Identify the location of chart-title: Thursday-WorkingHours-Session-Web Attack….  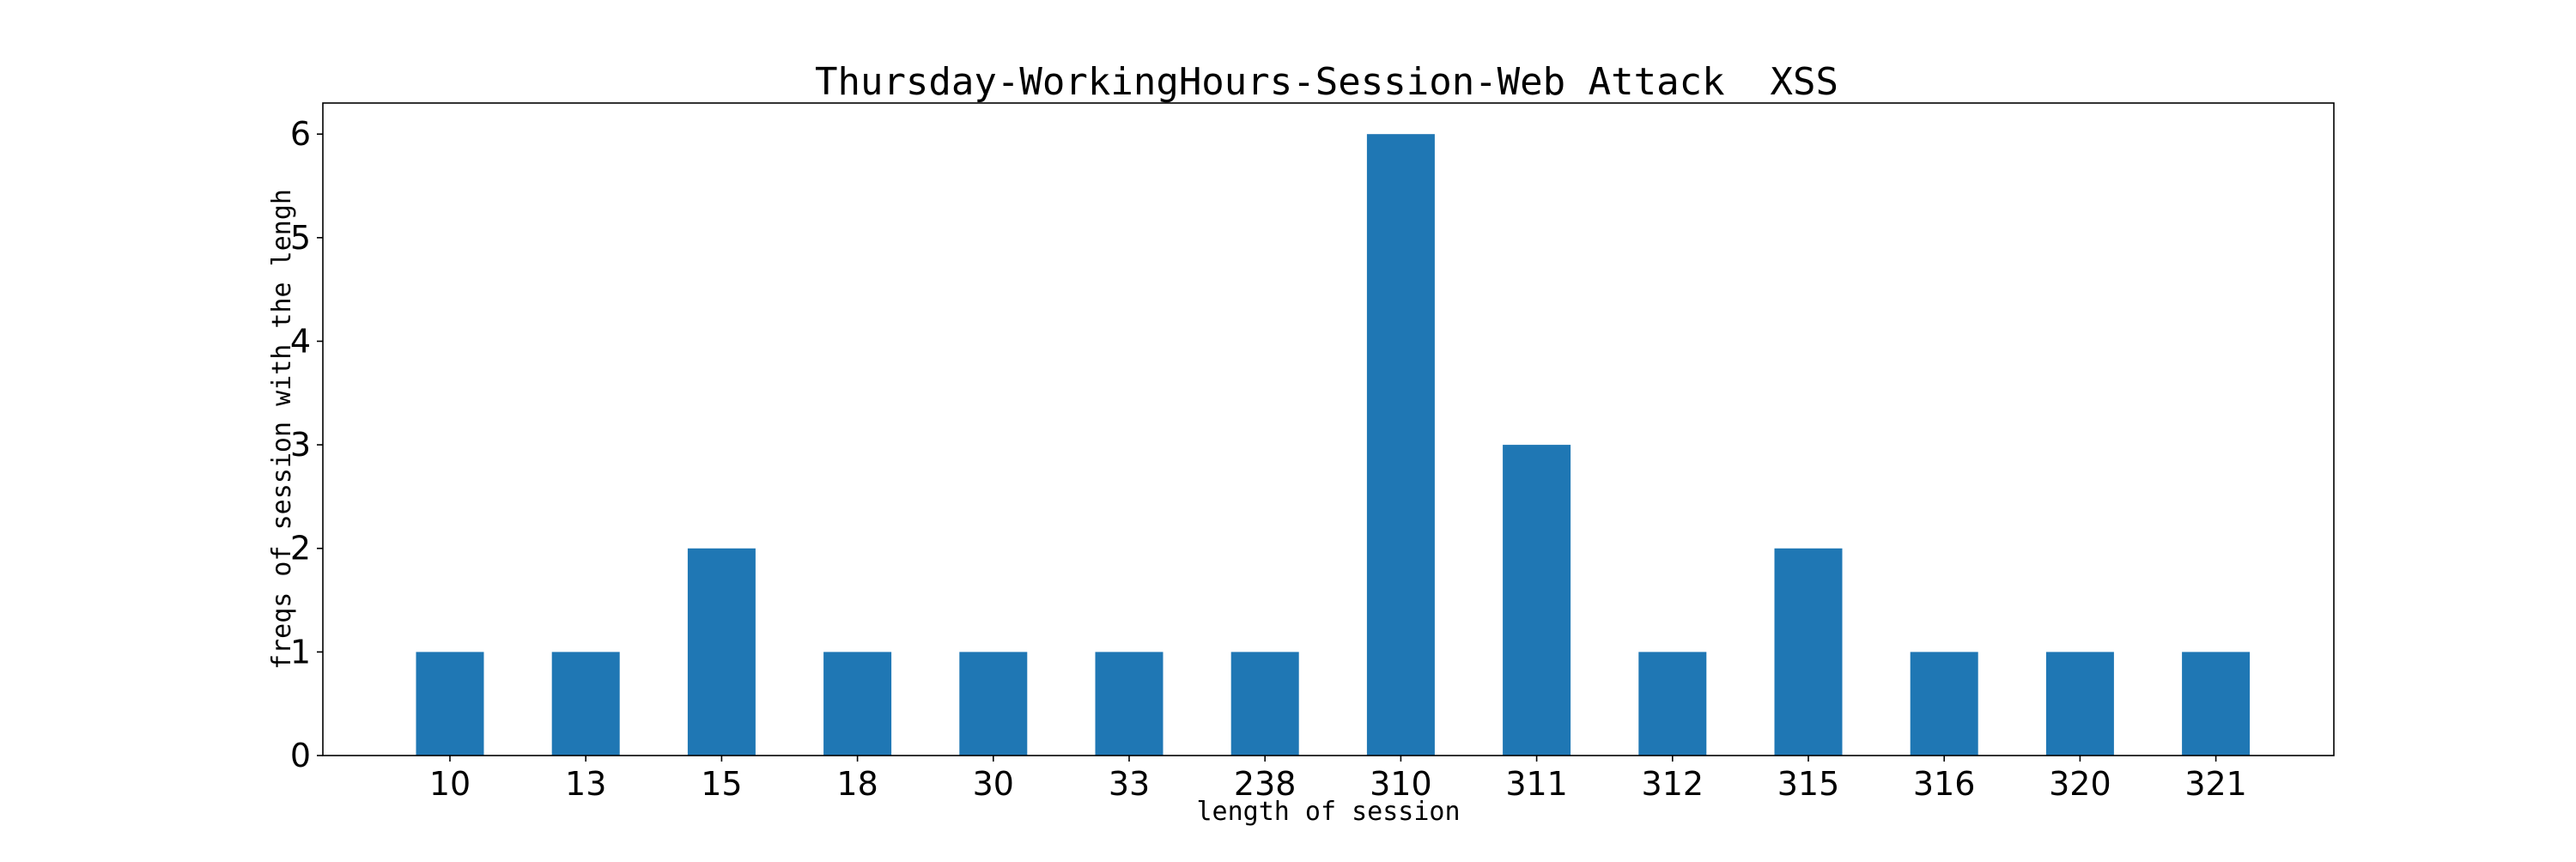
(1327, 82).